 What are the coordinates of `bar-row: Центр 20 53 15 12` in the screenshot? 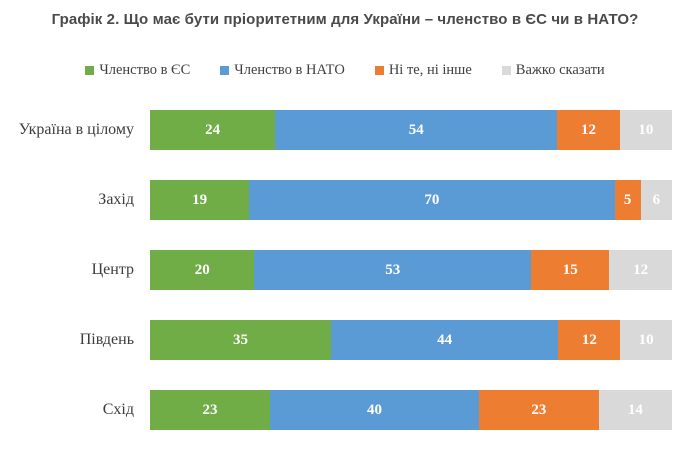 It's located at (336, 270).